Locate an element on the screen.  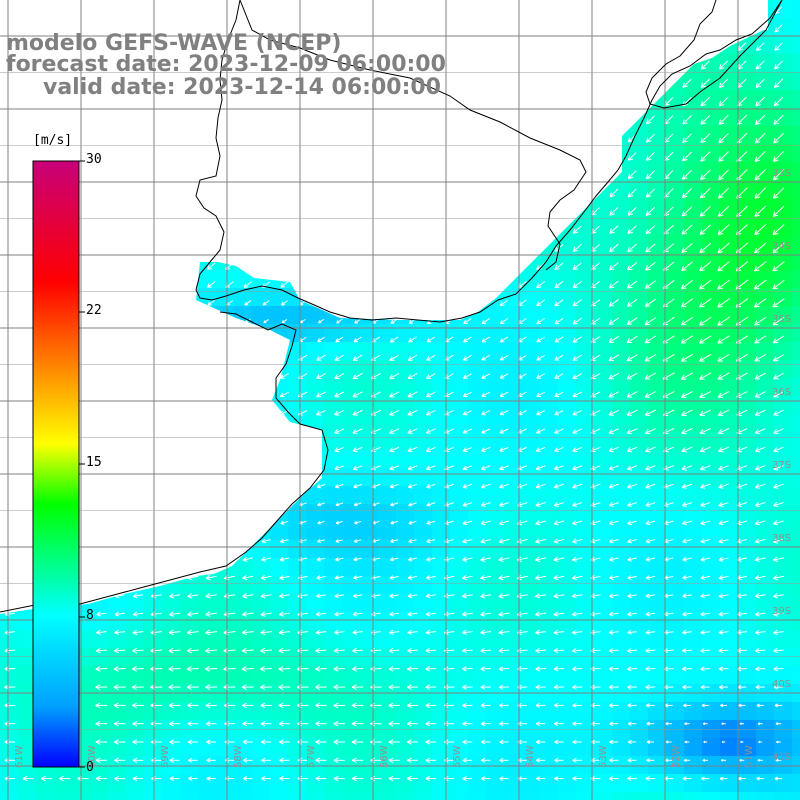
colorbar-unit: [m/s] is located at coordinates (53, 140).